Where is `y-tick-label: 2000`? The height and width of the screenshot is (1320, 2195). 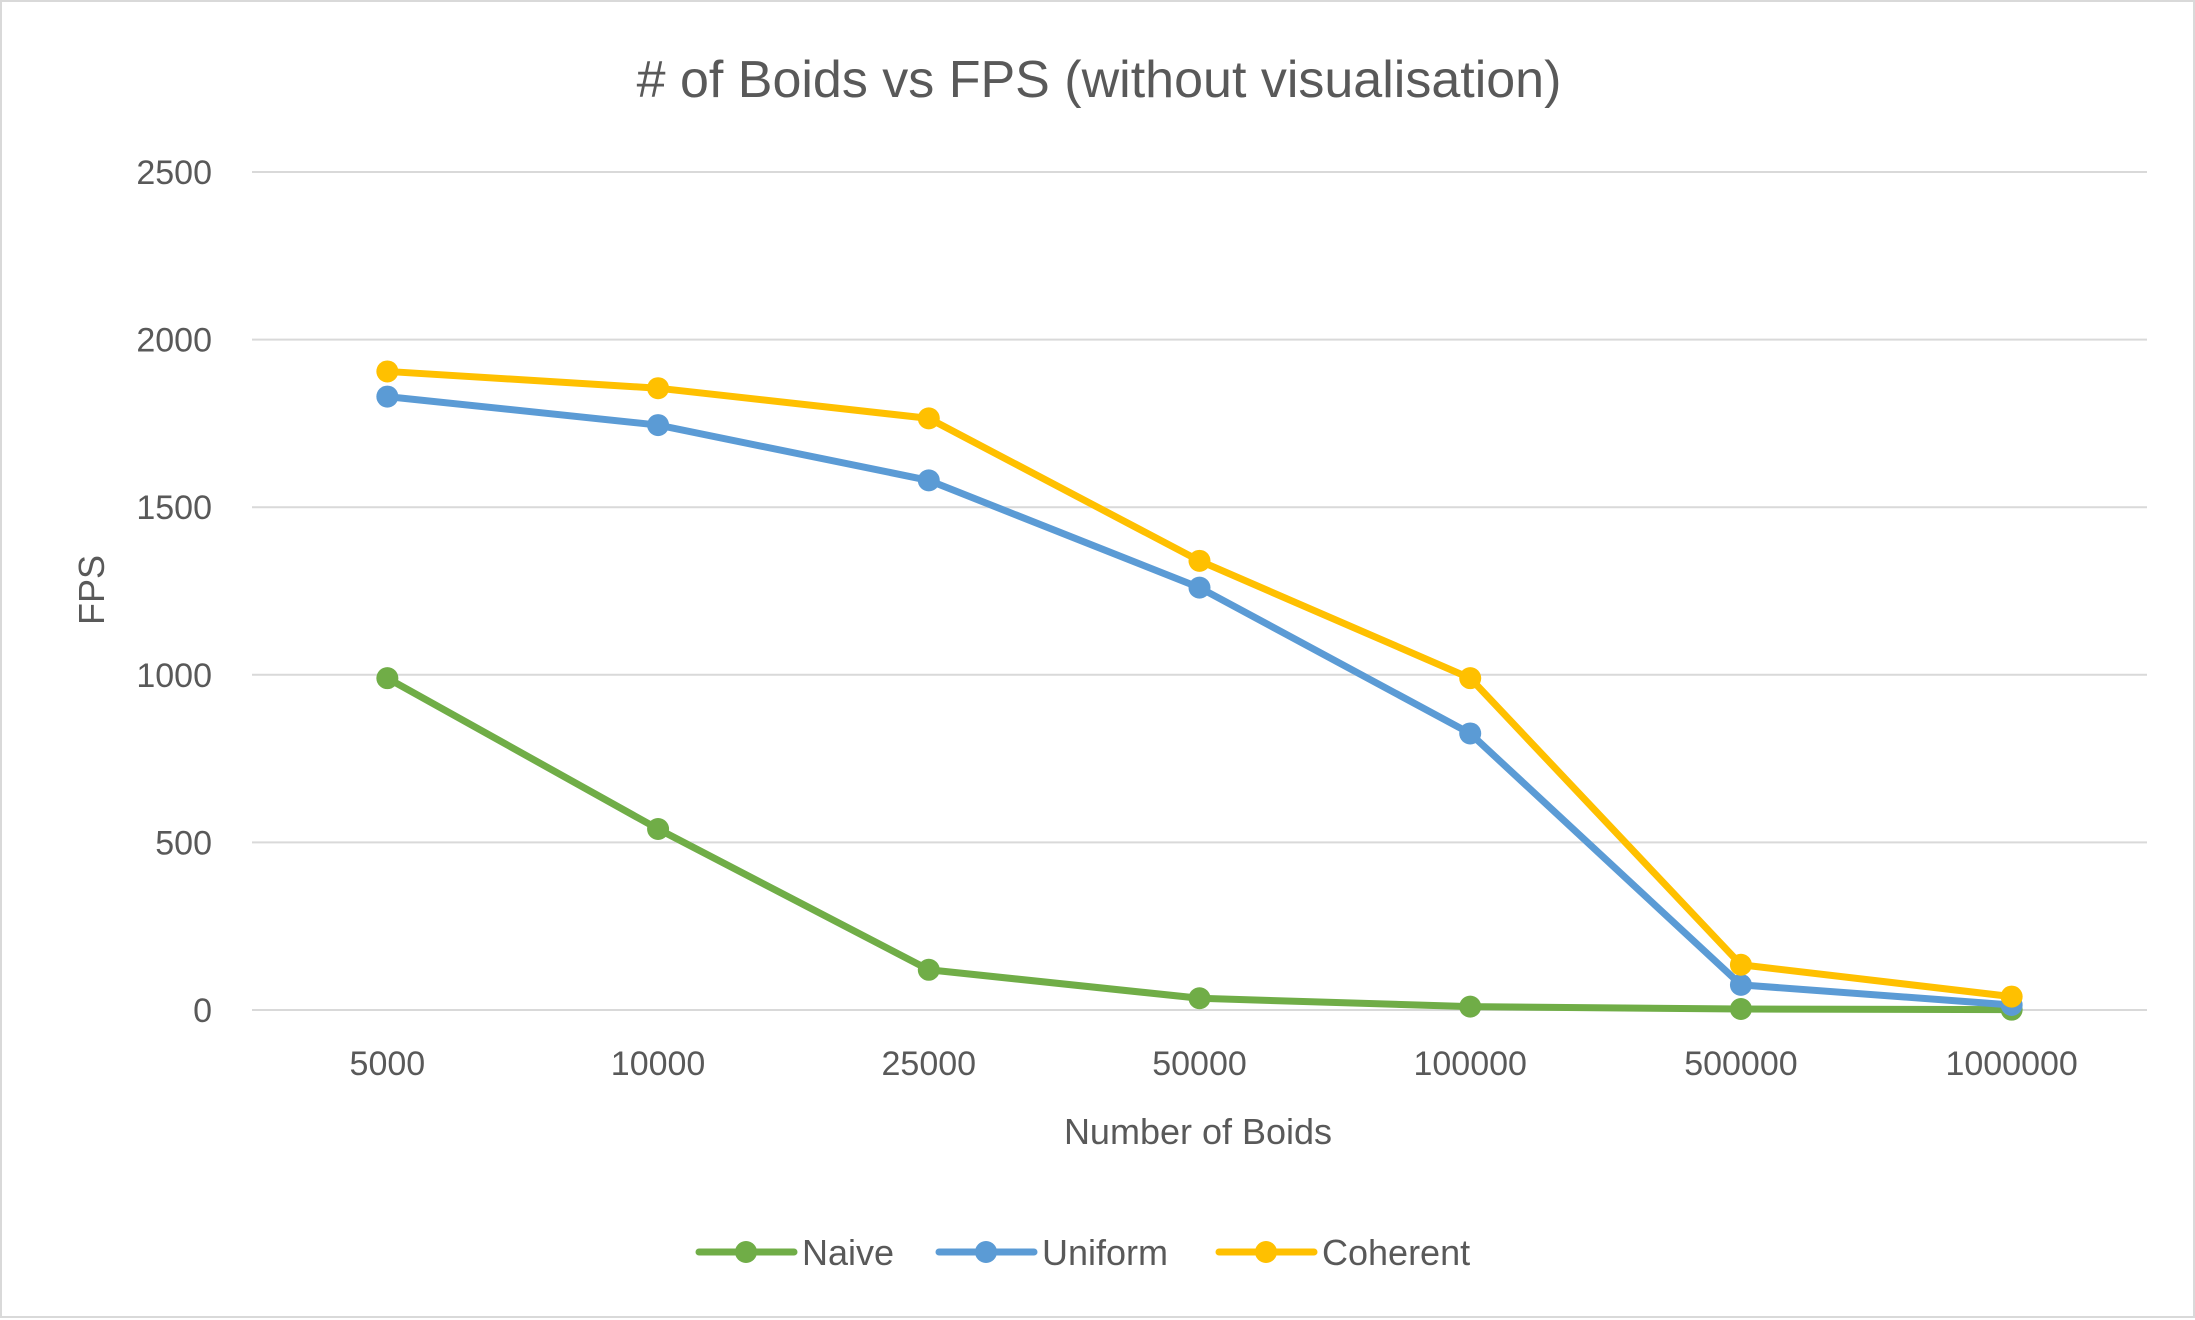 y-tick-label: 2000 is located at coordinates (174, 341).